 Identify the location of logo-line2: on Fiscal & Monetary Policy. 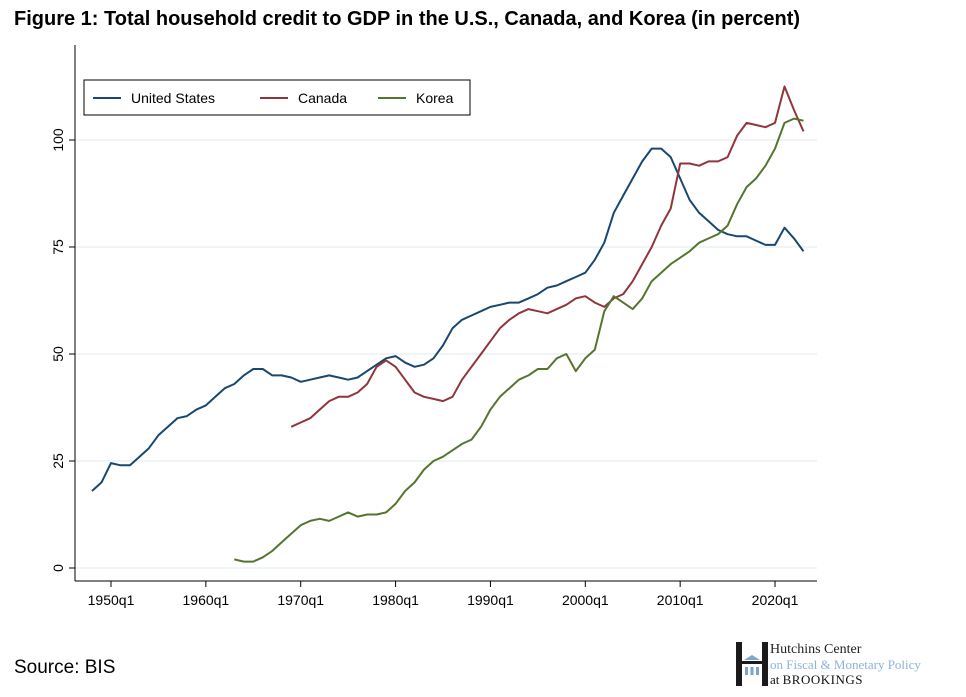
(845, 664).